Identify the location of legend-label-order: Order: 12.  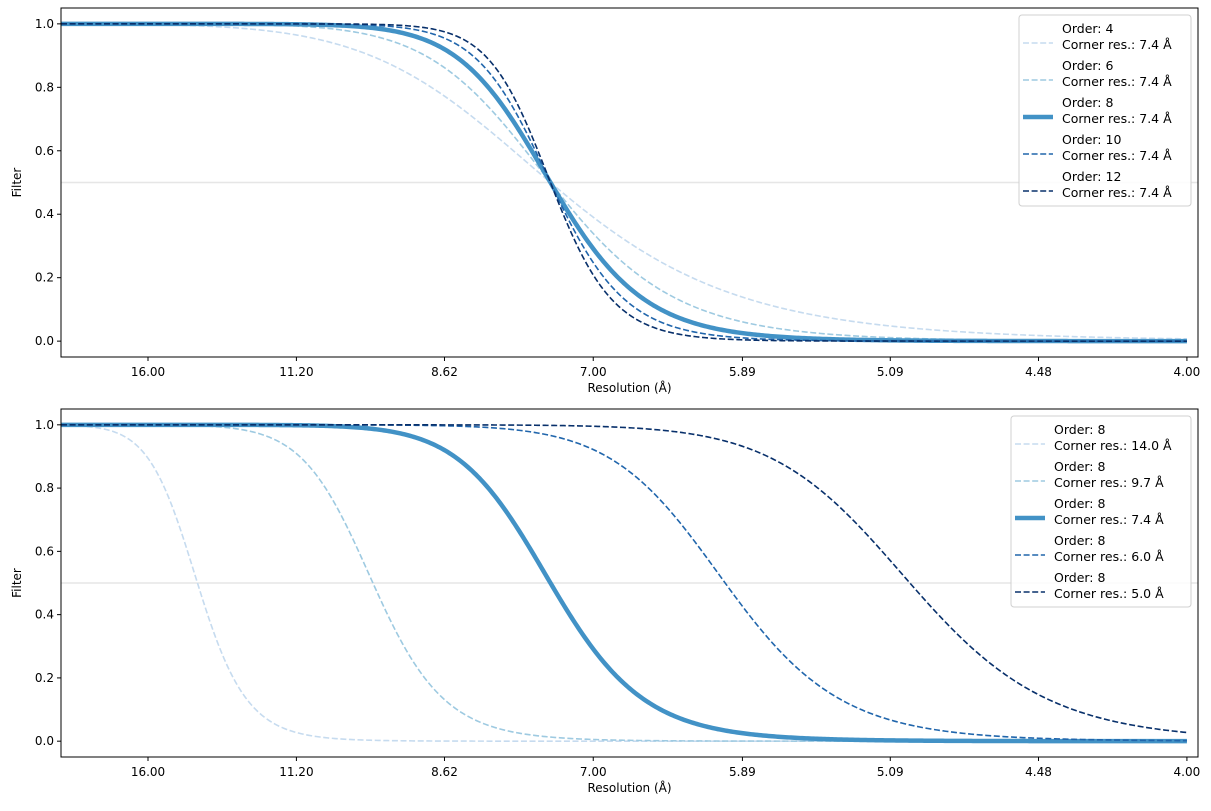
(1091, 176).